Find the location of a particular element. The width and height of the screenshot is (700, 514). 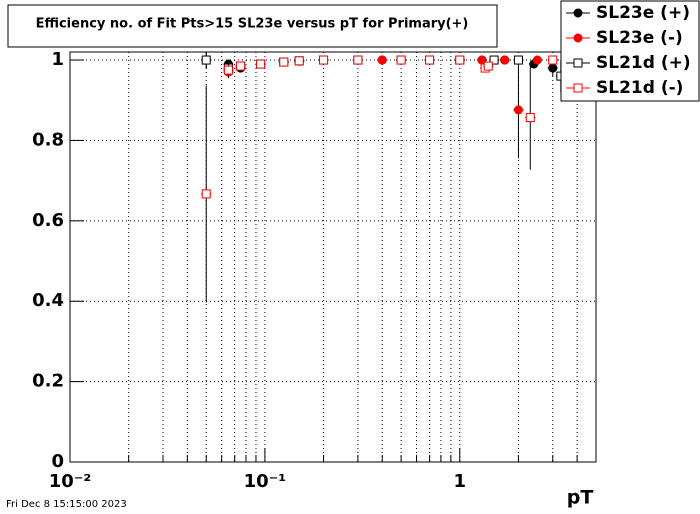

y-tick-label: 0 is located at coordinates (57, 461).